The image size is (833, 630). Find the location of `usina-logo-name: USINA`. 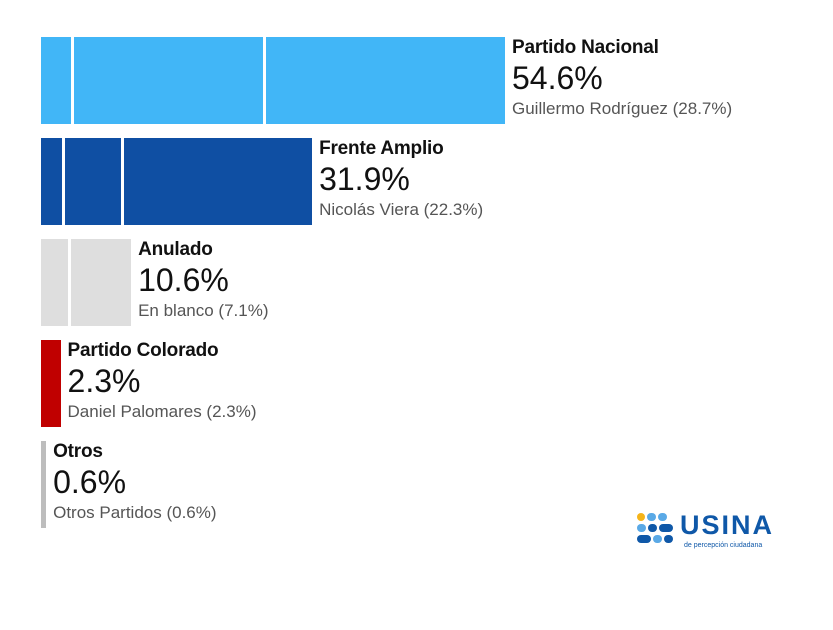

usina-logo-name: USINA is located at coordinates (727, 525).